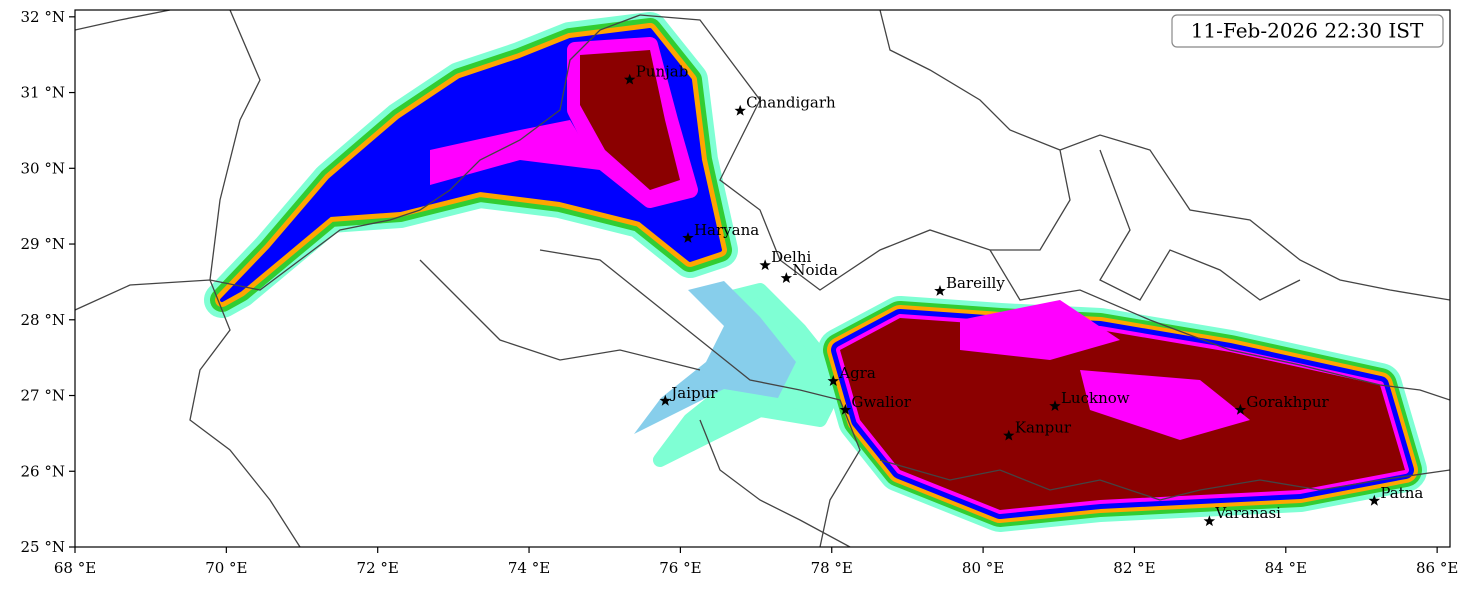 The width and height of the screenshot is (1471, 591). I want to click on city-label: Gorakhpur, so click(1287, 402).